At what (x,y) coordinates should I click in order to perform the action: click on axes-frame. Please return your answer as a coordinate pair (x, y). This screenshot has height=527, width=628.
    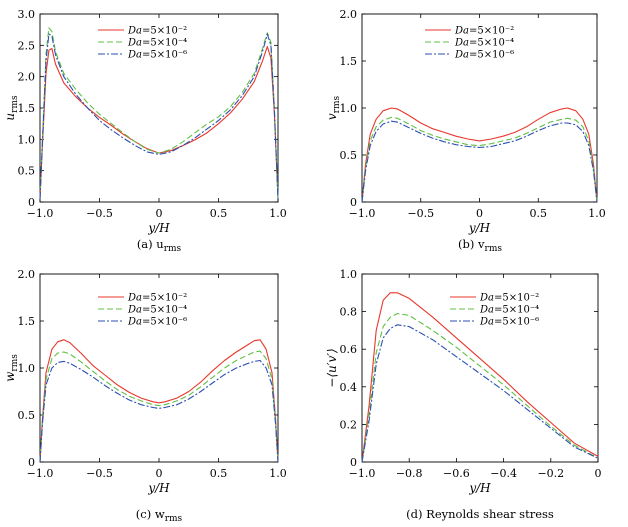
    Looking at the image, I should click on (480, 368).